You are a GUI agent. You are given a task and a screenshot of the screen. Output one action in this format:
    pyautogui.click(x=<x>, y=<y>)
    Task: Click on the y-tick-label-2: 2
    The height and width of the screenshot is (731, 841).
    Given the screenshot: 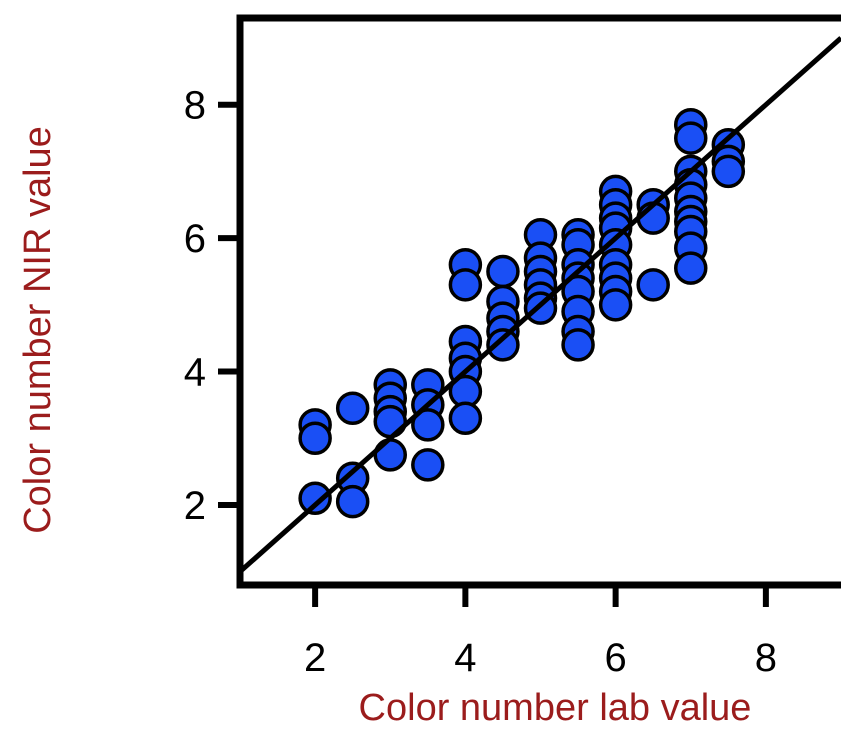 What is the action you would take?
    pyautogui.click(x=195, y=506)
    